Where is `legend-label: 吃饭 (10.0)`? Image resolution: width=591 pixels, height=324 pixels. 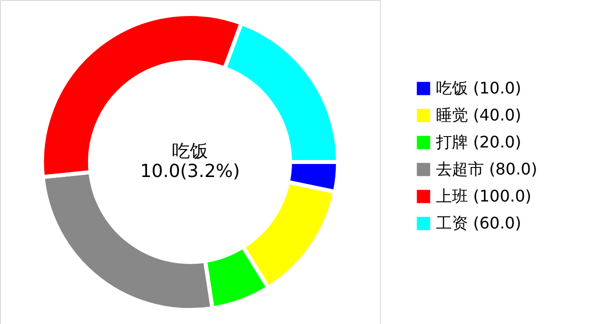
legend-label: 吃饭 (10.0) is located at coordinates (479, 88).